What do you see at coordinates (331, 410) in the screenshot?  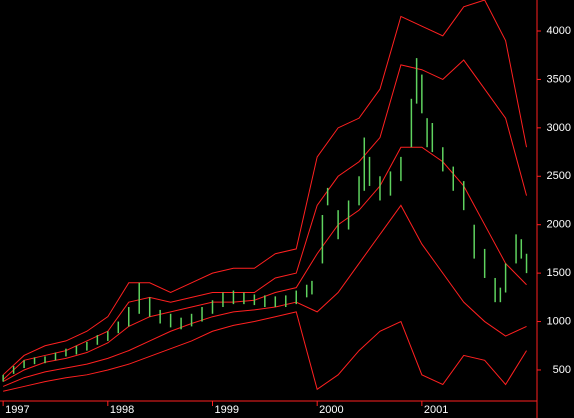 I see `x-tick-label: 2000` at bounding box center [331, 410].